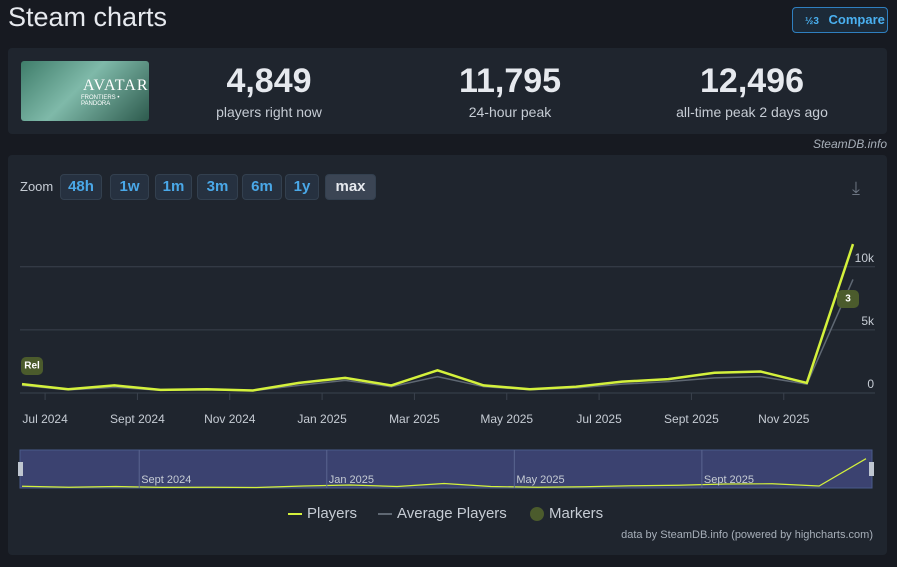 Image resolution: width=897 pixels, height=567 pixels. Describe the element at coordinates (506, 419) in the screenshot. I see `x-tick-label: May 2025` at that location.